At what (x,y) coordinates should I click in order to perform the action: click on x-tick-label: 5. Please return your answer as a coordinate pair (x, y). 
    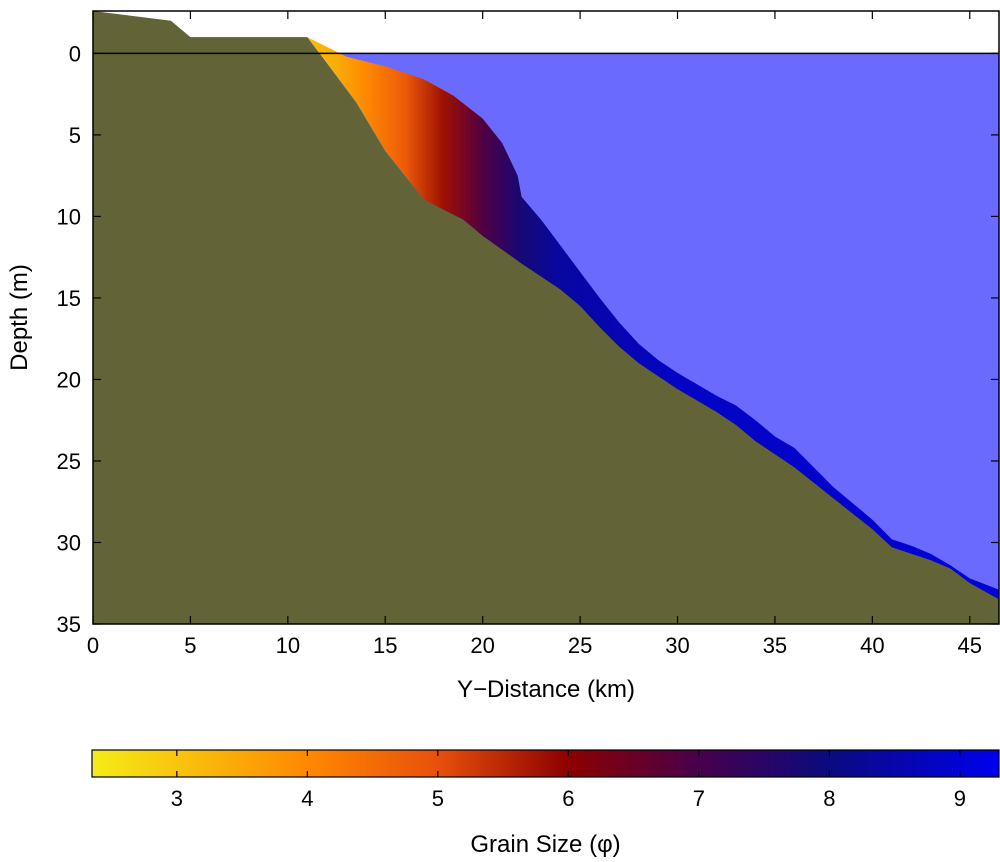
    Looking at the image, I should click on (190, 645).